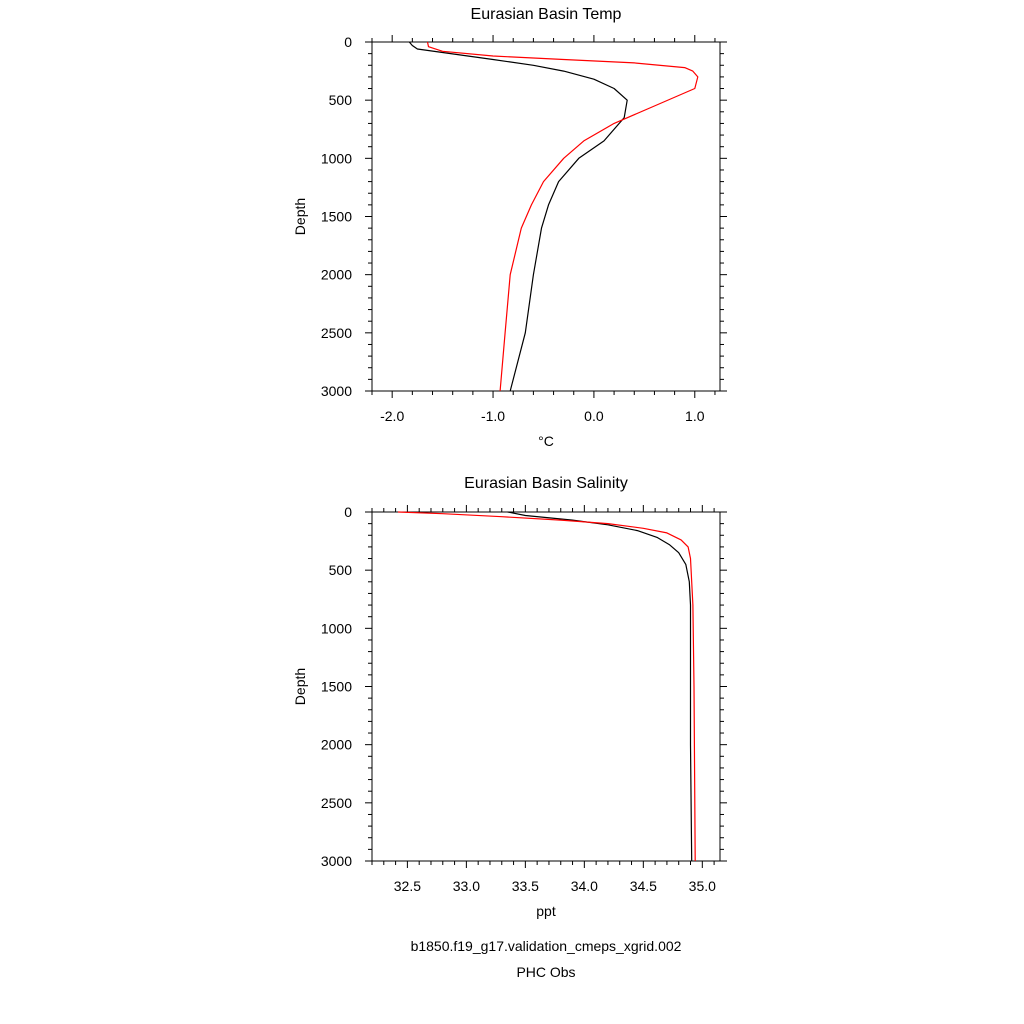 Image resolution: width=1024 pixels, height=1024 pixels. What do you see at coordinates (466, 886) in the screenshot?
I see `x-tick-label: 33.0` at bounding box center [466, 886].